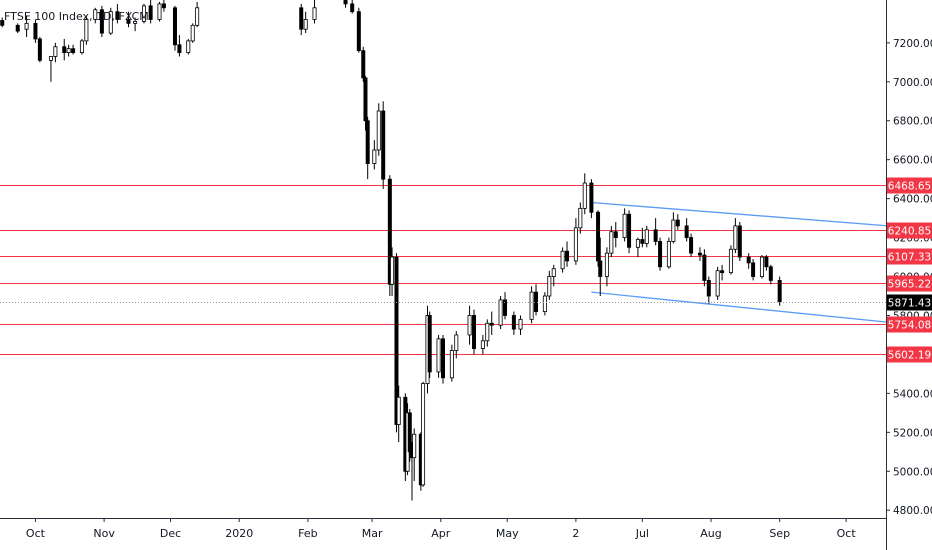 Image resolution: width=932 pixels, height=550 pixels. What do you see at coordinates (507, 533) in the screenshot?
I see `x-tick-label: May` at bounding box center [507, 533].